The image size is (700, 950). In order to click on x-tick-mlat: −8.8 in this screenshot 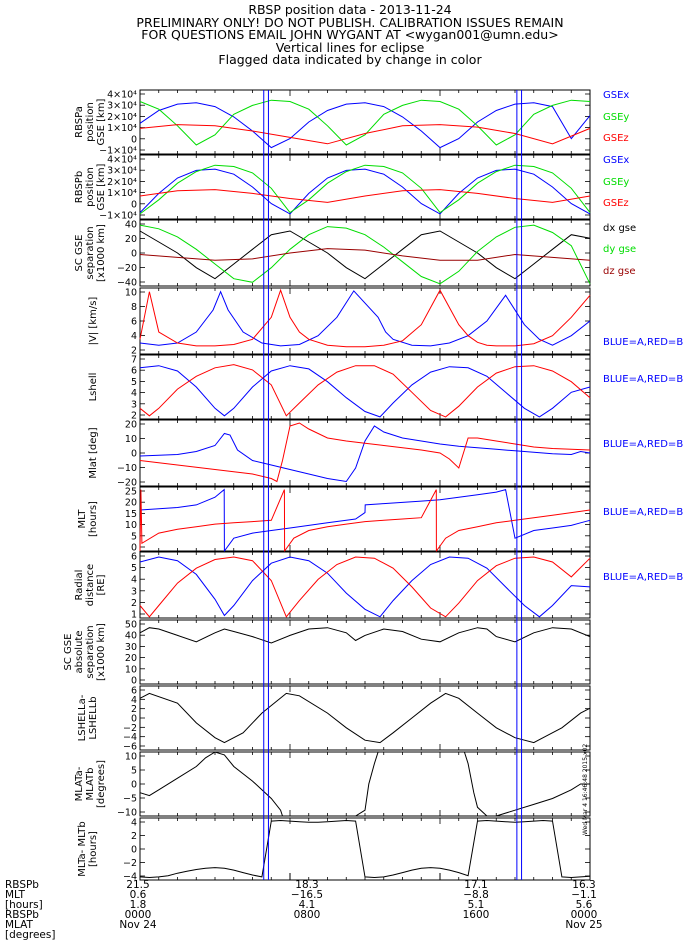, I will do `click(476, 895)`.